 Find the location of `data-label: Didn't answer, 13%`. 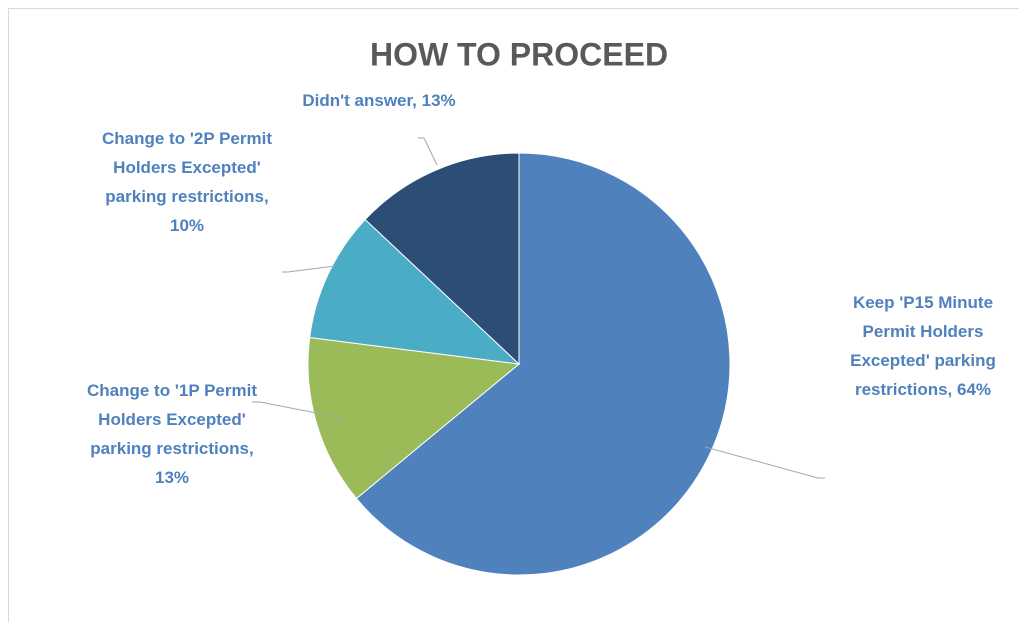

data-label: Didn't answer, 13% is located at coordinates (379, 100).